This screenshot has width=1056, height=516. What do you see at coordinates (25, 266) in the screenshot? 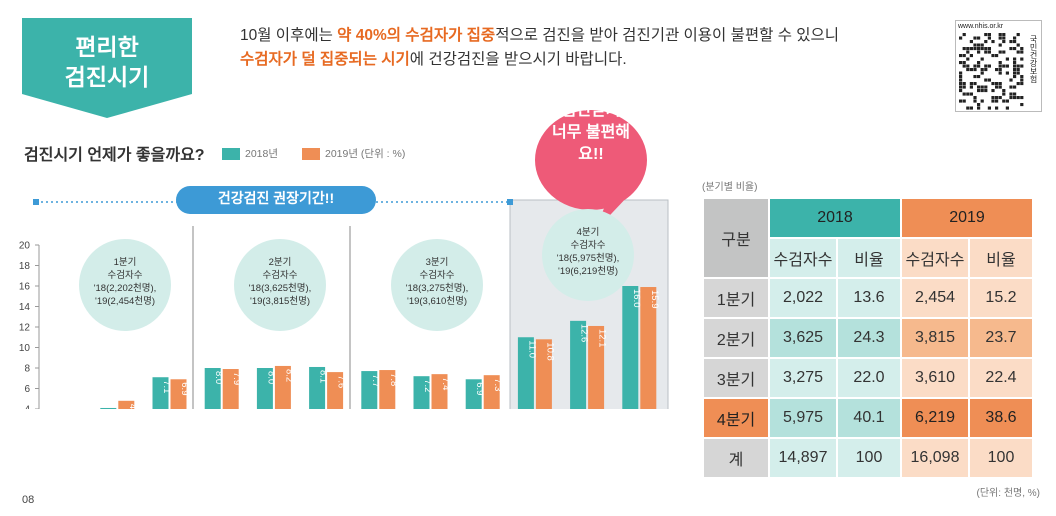
I see `y-tick-label: 18` at bounding box center [25, 266].